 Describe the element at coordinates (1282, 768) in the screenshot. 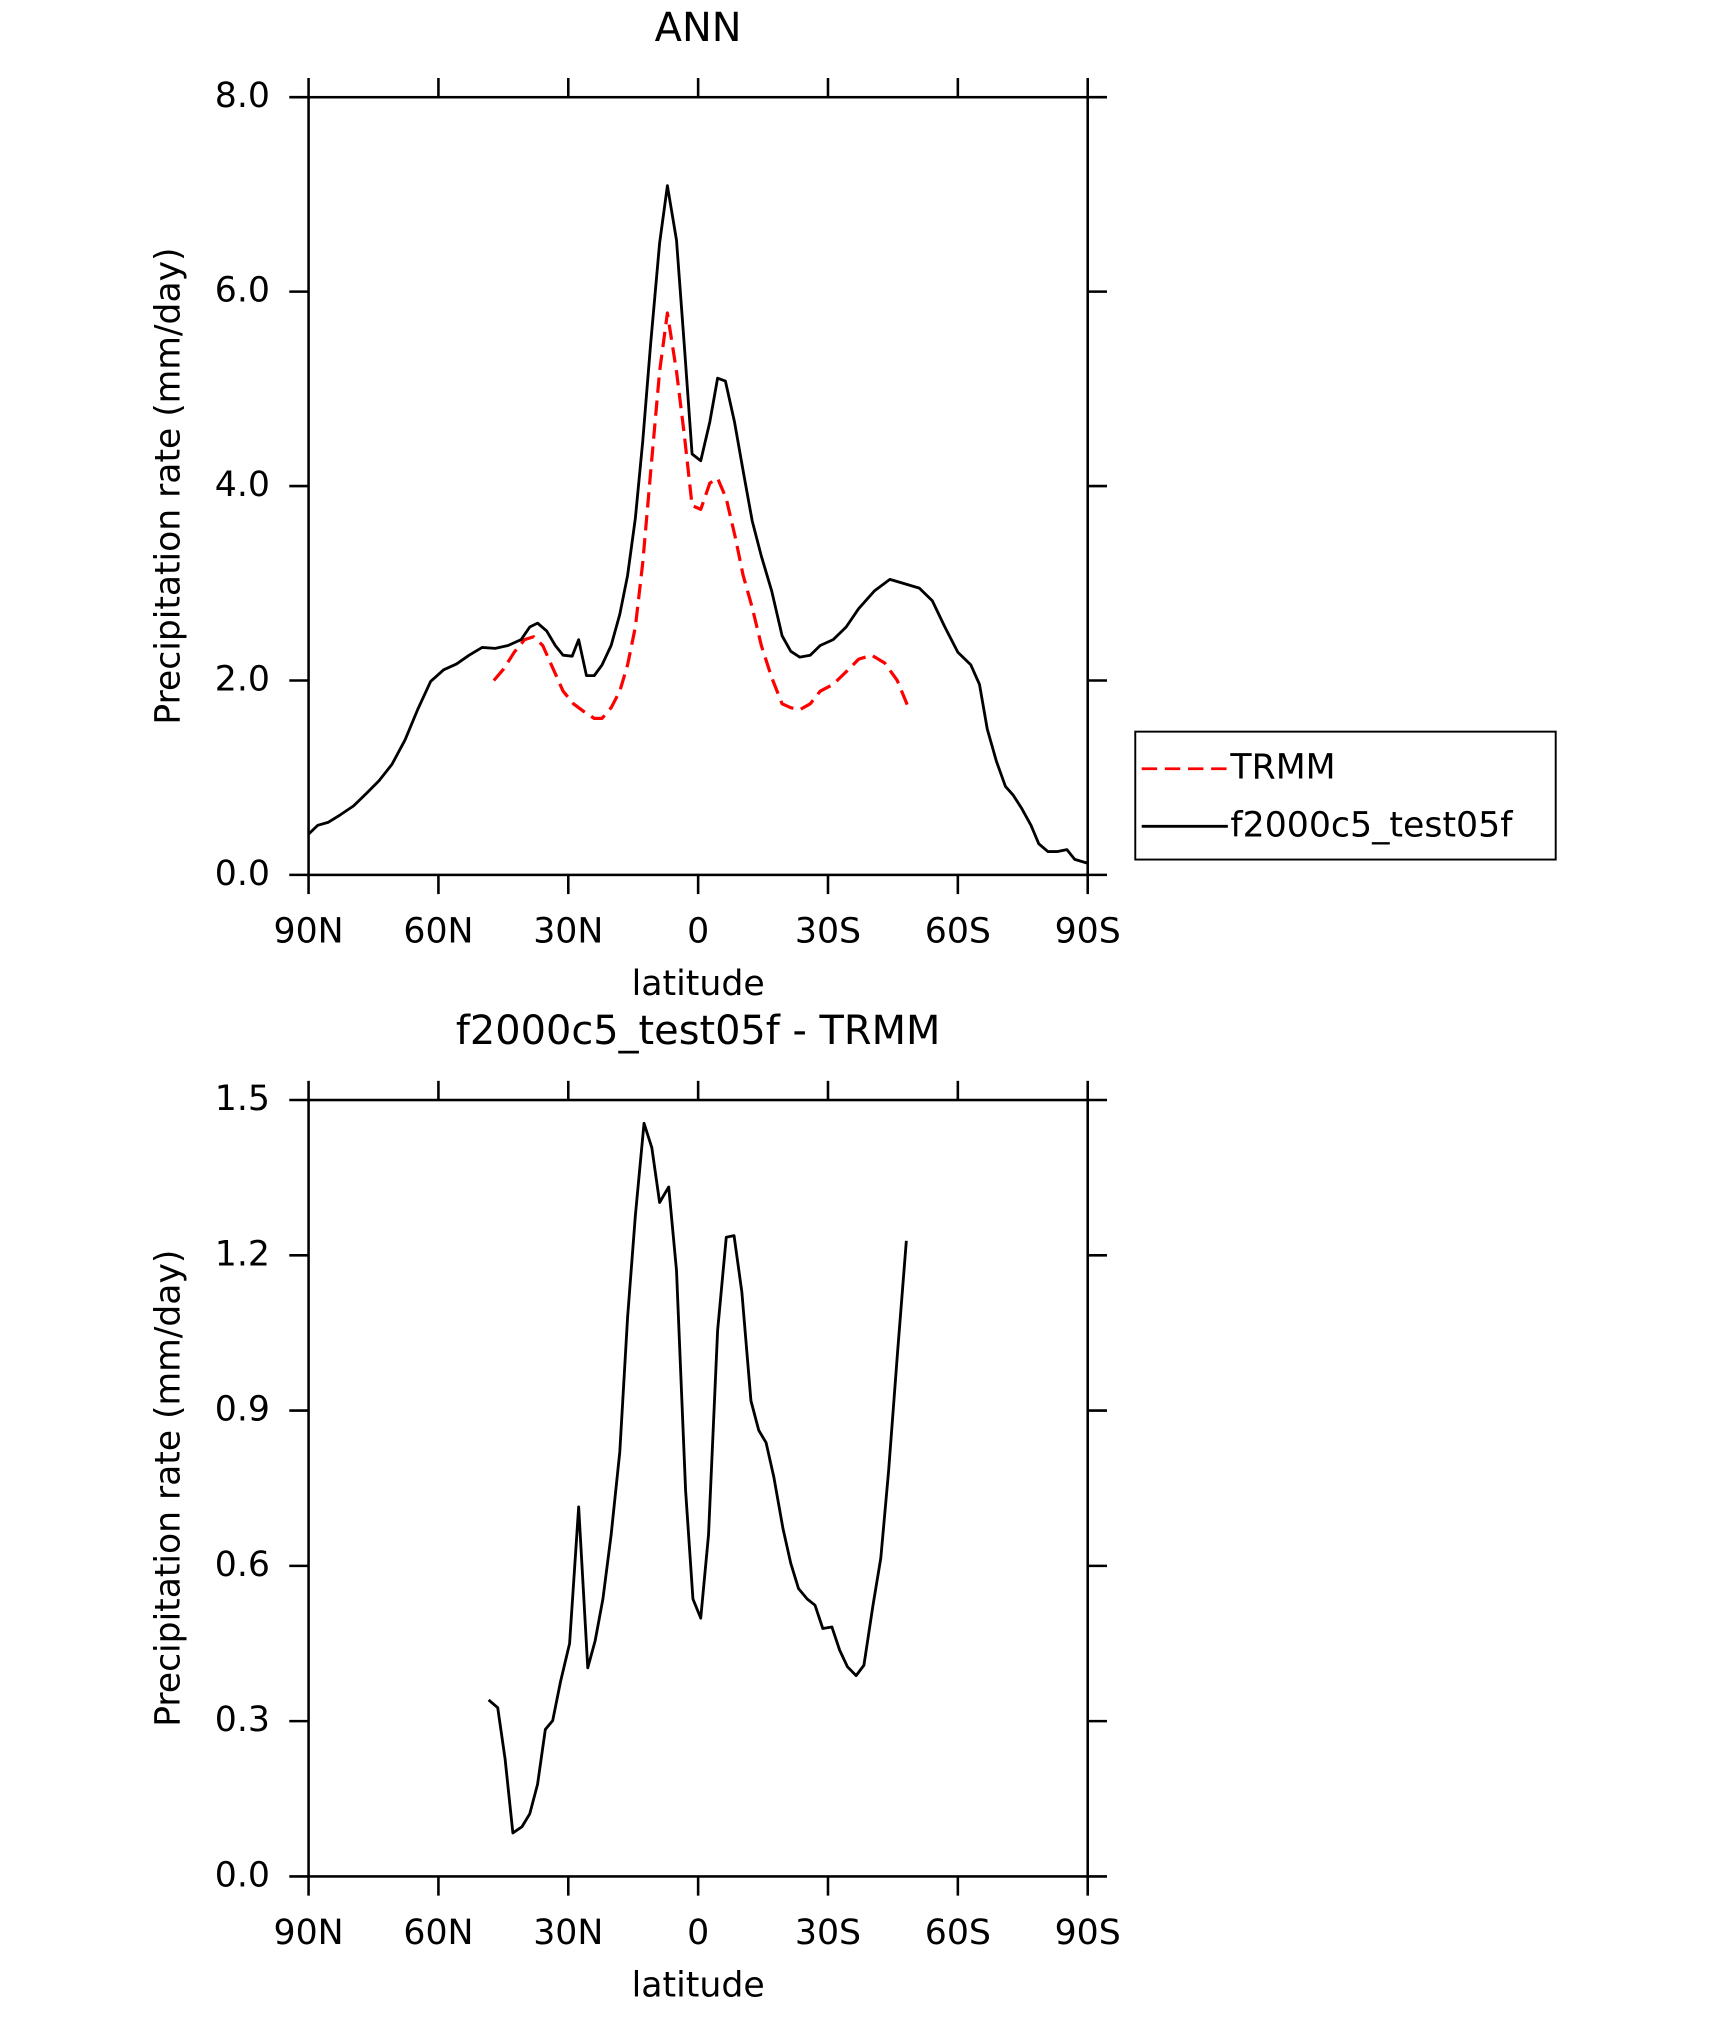

I see `legend-label: TRMM` at that location.